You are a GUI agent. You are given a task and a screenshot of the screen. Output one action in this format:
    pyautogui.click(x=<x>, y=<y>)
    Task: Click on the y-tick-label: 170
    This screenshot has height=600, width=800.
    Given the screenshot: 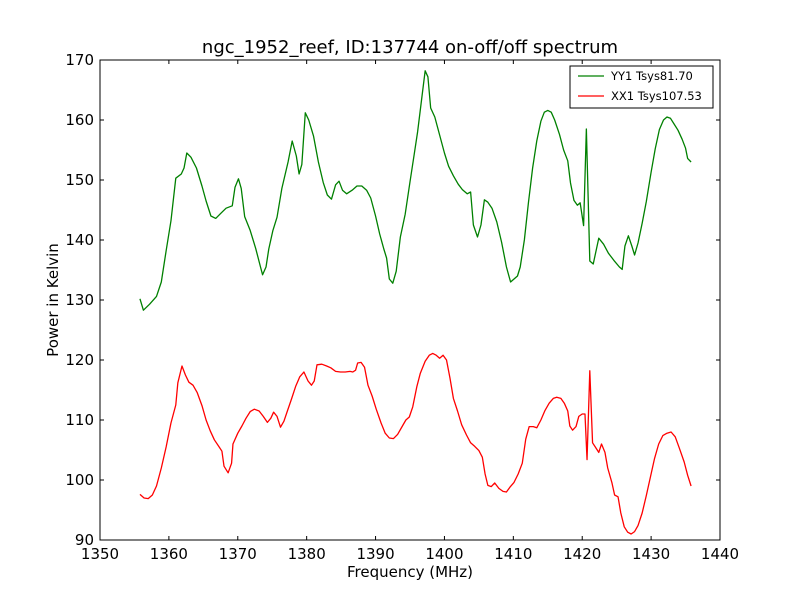 What is the action you would take?
    pyautogui.click(x=79, y=60)
    